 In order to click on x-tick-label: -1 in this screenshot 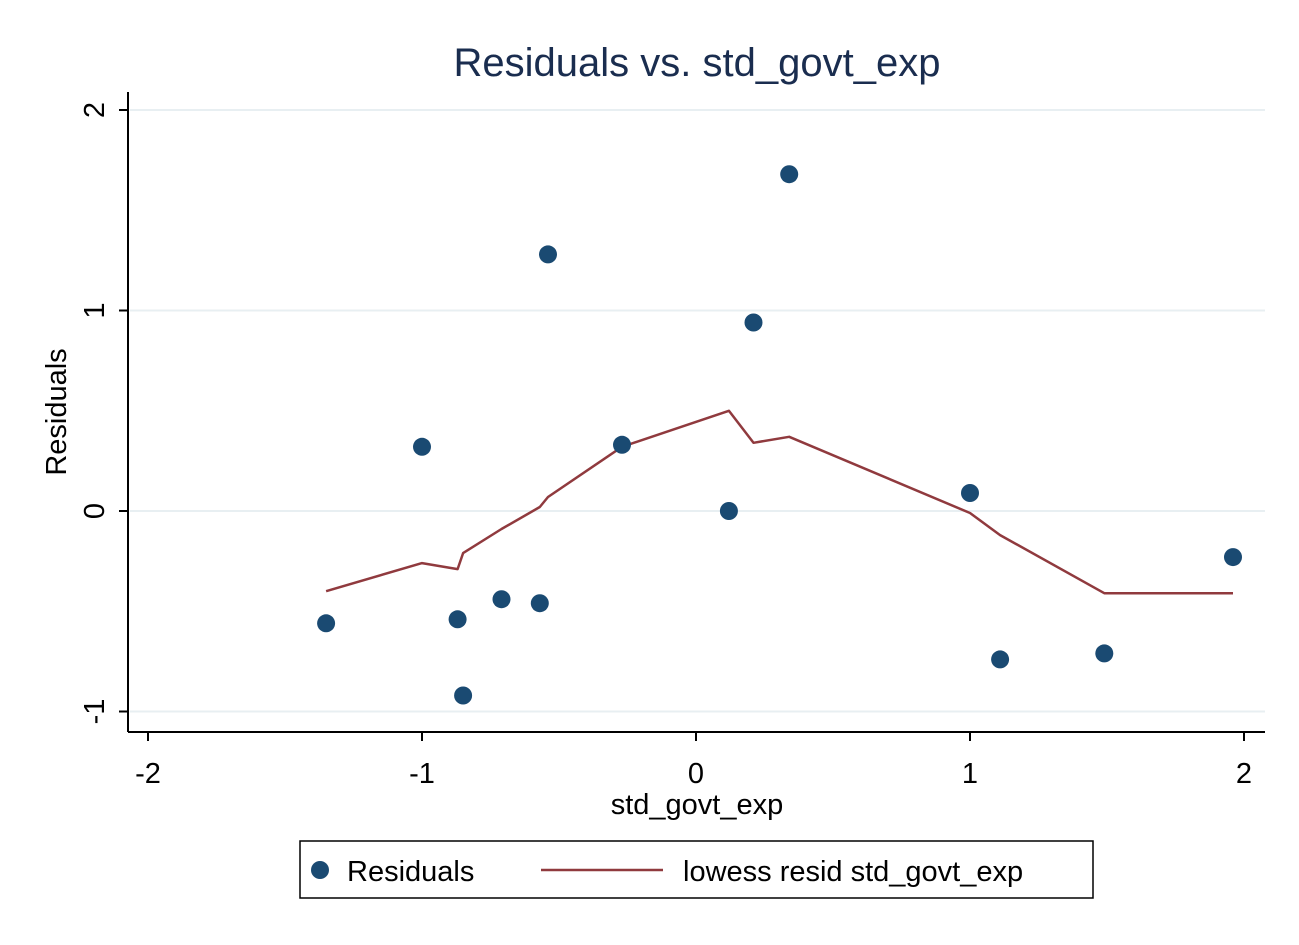, I will do `click(422, 774)`.